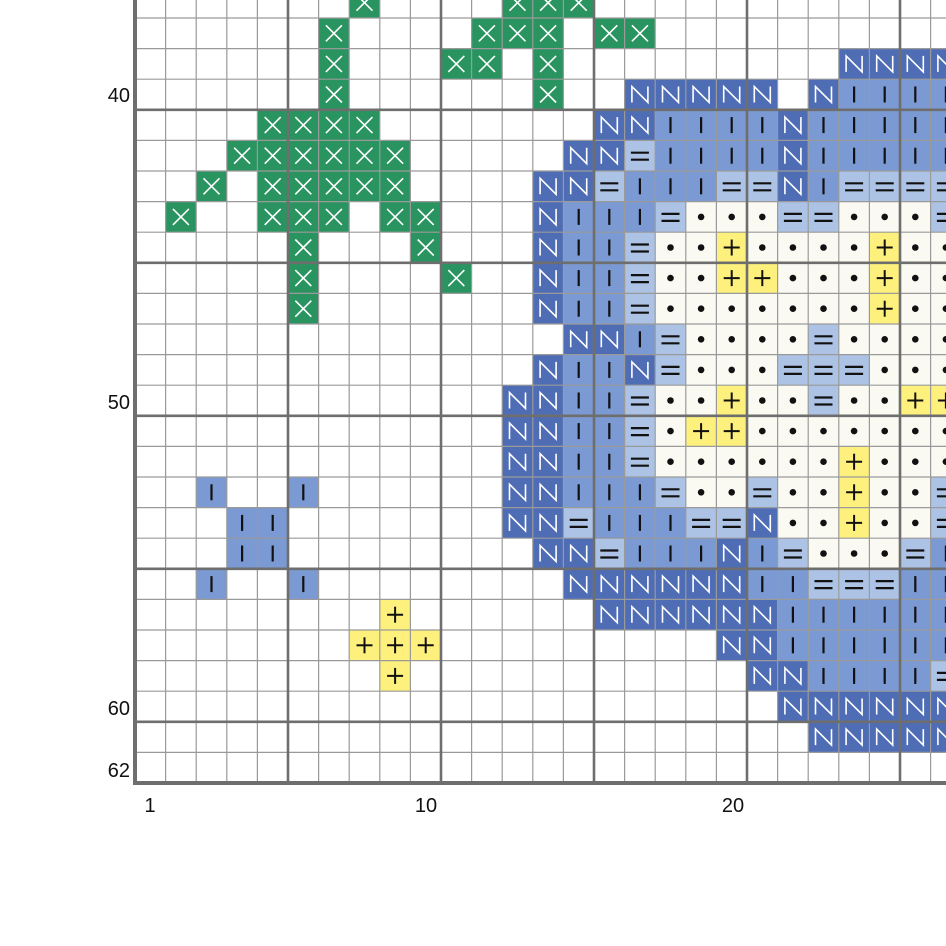  What do you see at coordinates (938, 737) in the screenshot?
I see `stitch-dark-blue-n-r61-c27` at bounding box center [938, 737].